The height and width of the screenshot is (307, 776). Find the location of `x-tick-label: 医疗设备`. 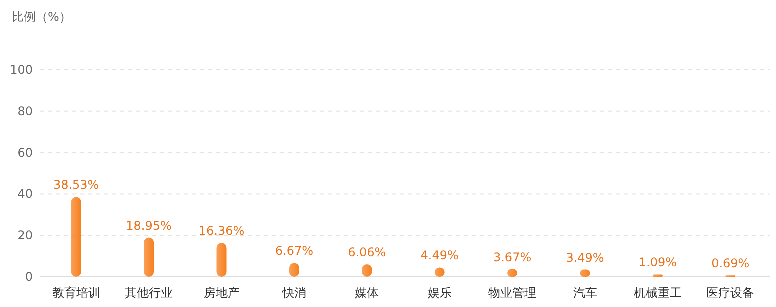

x-tick-label: 医疗设备 is located at coordinates (730, 293).